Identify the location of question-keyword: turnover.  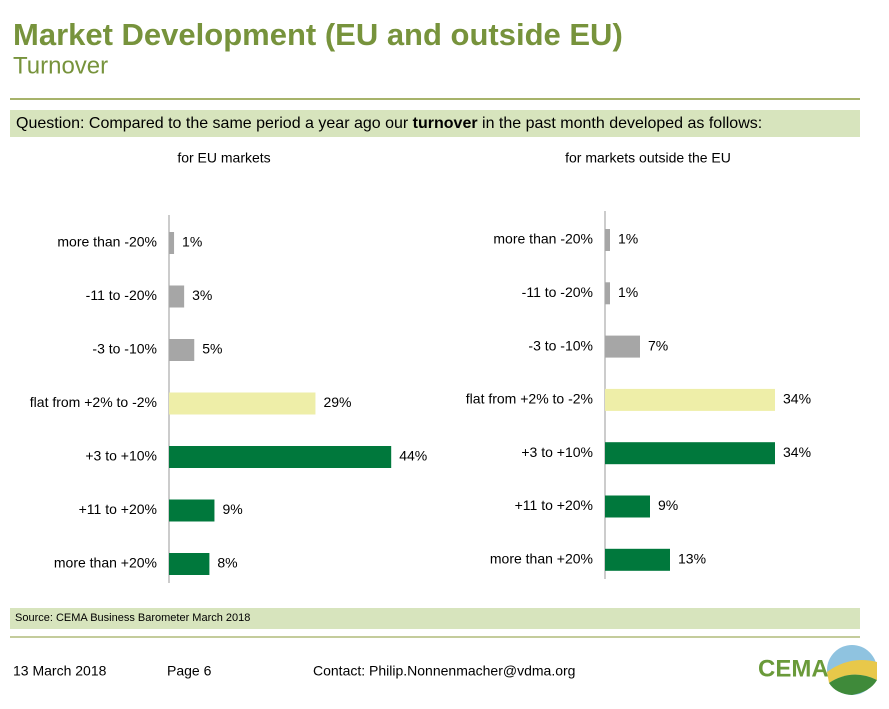
(445, 123).